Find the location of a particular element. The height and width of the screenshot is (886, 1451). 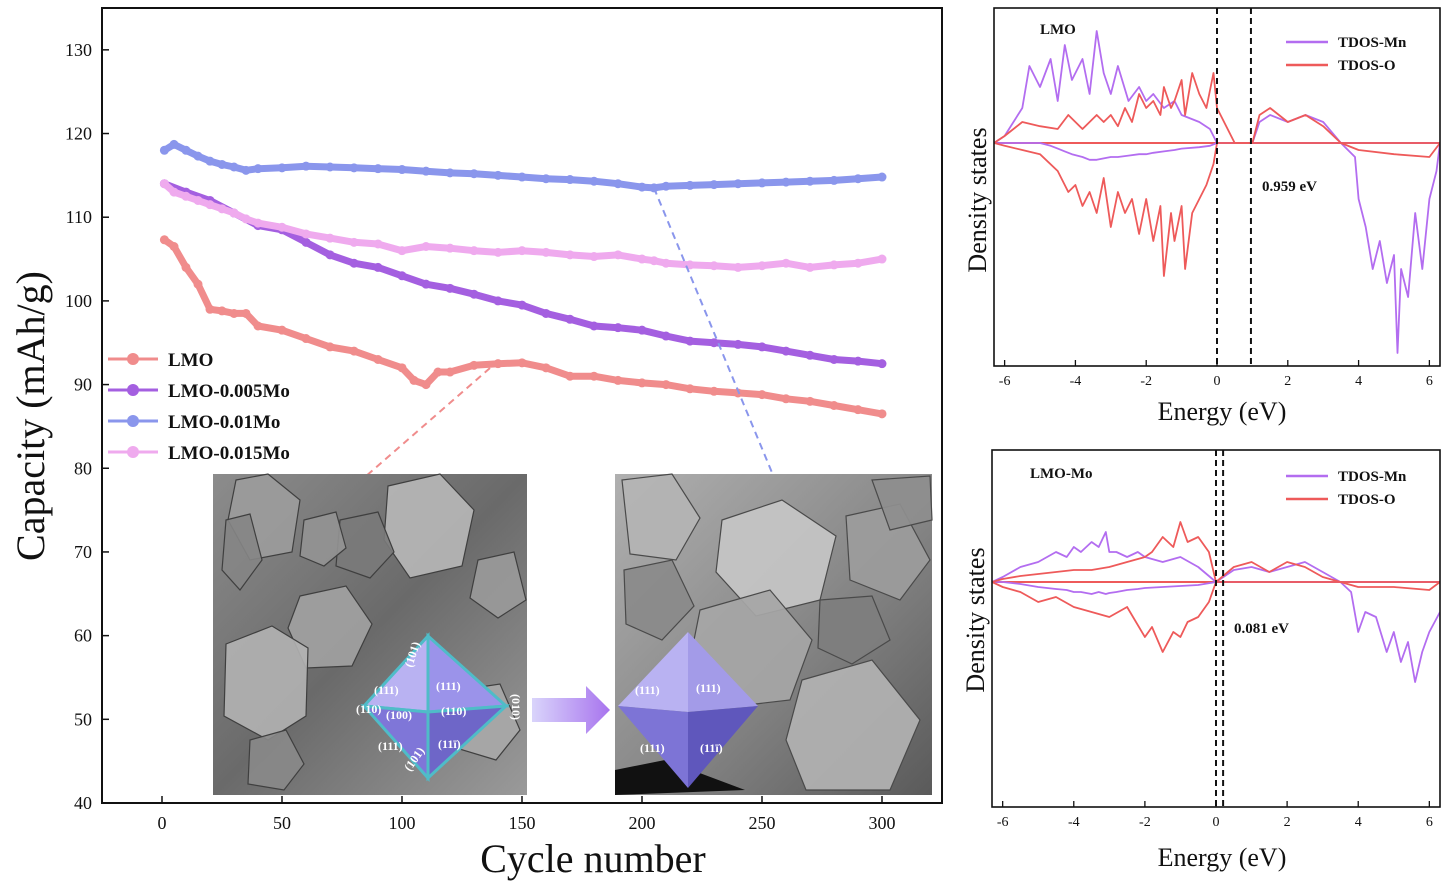

y-tick-label: 70 is located at coordinates (83, 552).